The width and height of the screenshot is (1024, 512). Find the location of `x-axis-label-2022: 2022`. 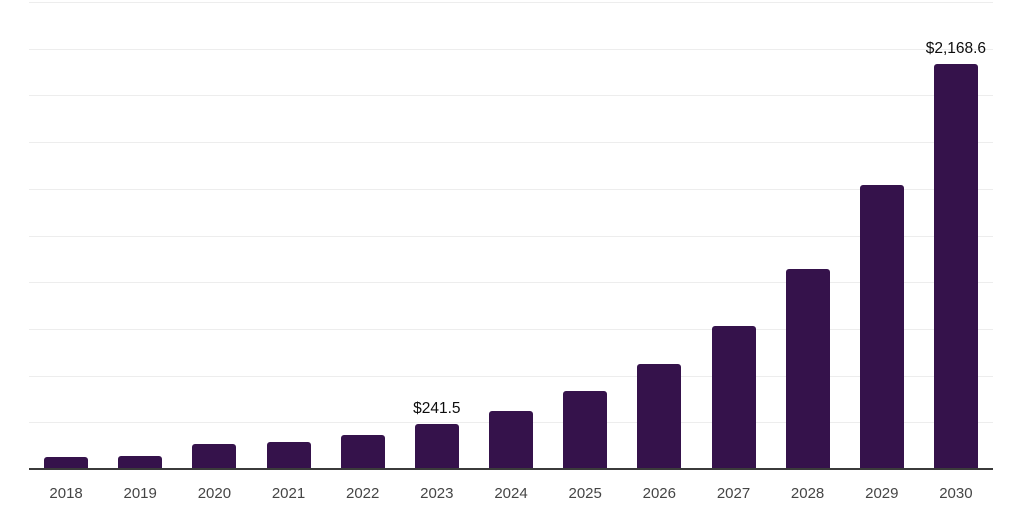

x-axis-label-2022: 2022 is located at coordinates (363, 493).